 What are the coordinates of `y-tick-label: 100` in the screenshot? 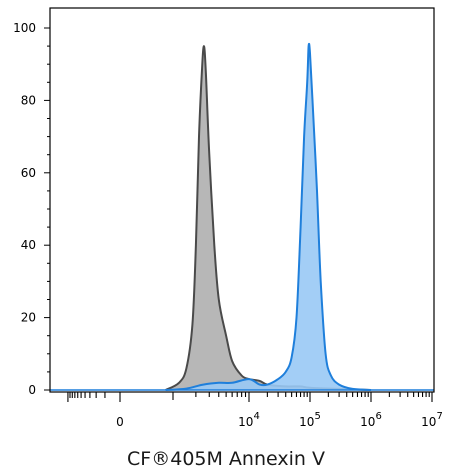 It's located at (24, 28).